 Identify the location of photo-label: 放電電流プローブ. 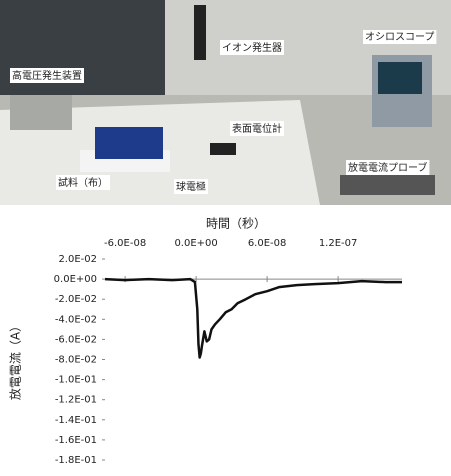
(387, 167).